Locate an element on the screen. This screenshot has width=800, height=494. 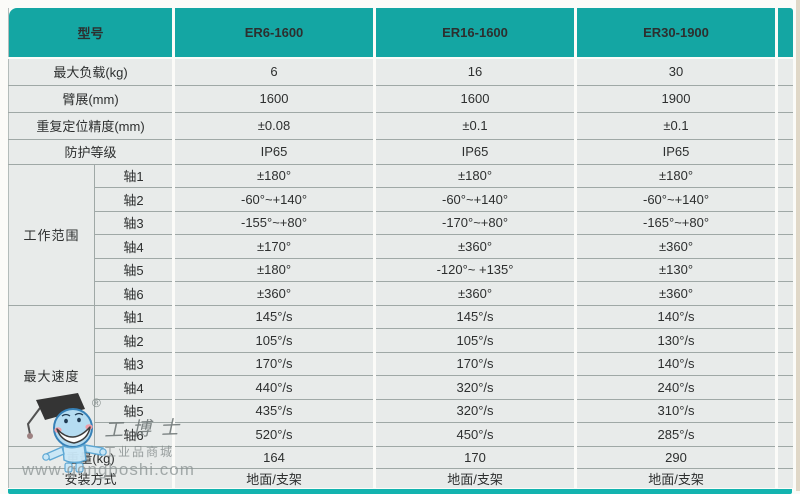
header-row: 型号 ER6-1600 ER16-1600 ER30-1900 is located at coordinates (400, 33).